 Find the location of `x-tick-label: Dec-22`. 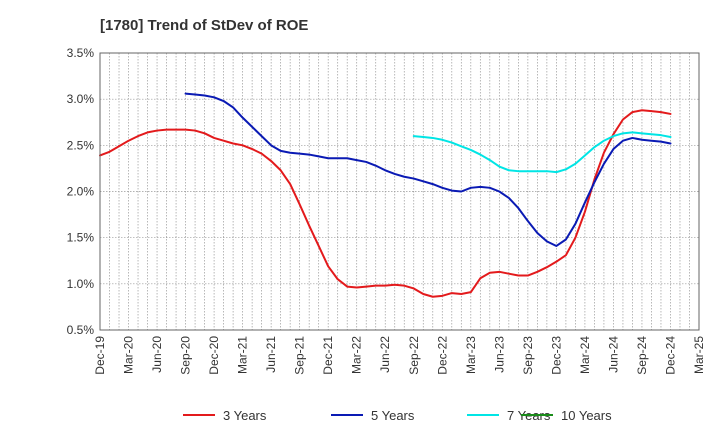

x-tick-label: Dec-22 is located at coordinates (442, 355).